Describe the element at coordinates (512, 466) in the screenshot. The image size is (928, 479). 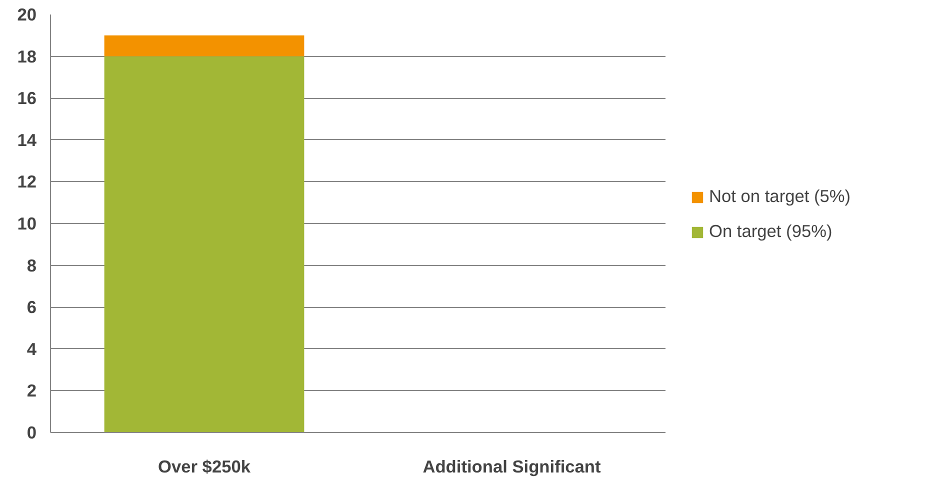
I see `x-tick-label: Additional Significant` at that location.